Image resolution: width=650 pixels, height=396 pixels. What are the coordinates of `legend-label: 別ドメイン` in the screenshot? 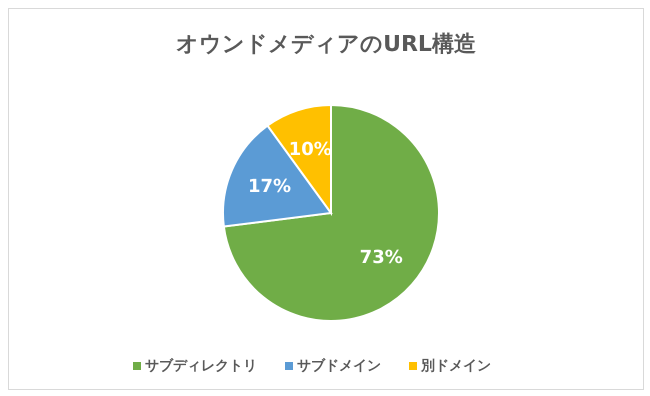 It's located at (456, 366).